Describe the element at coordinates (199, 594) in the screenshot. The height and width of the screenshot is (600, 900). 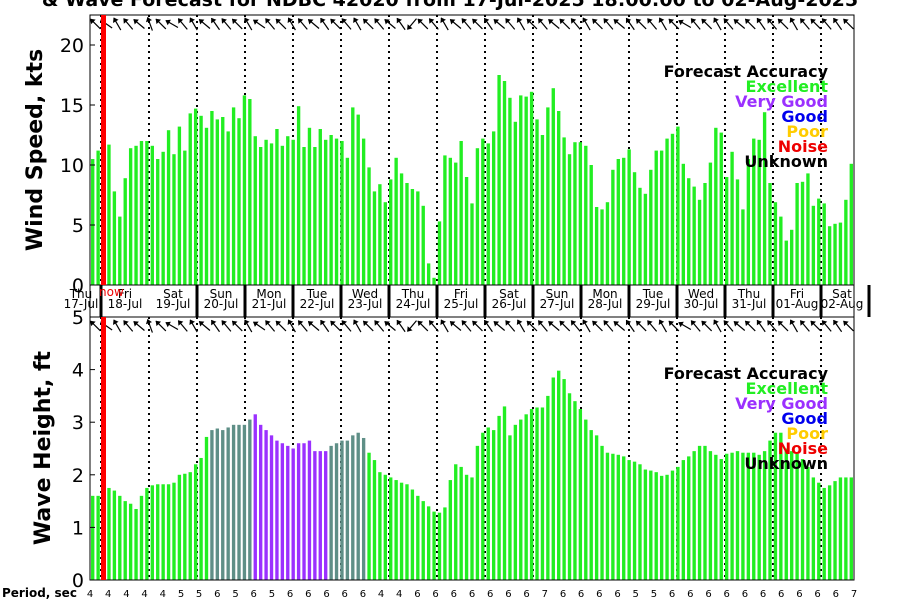
I see `period-value: 5` at that location.